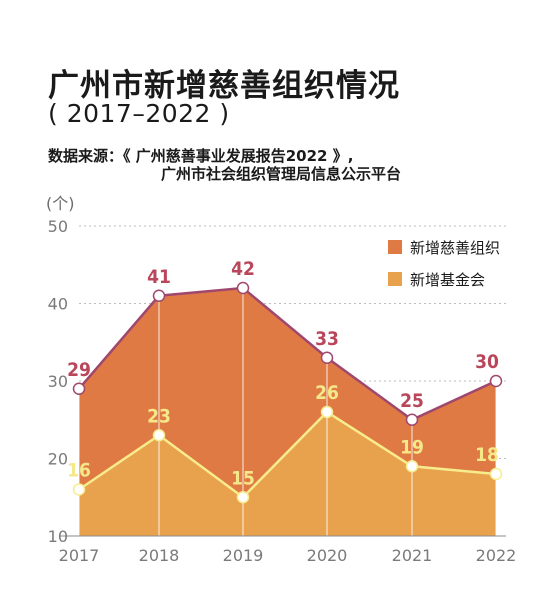 This screenshot has height=600, width=541. I want to click on data-label-new-foundations: 23, so click(159, 416).